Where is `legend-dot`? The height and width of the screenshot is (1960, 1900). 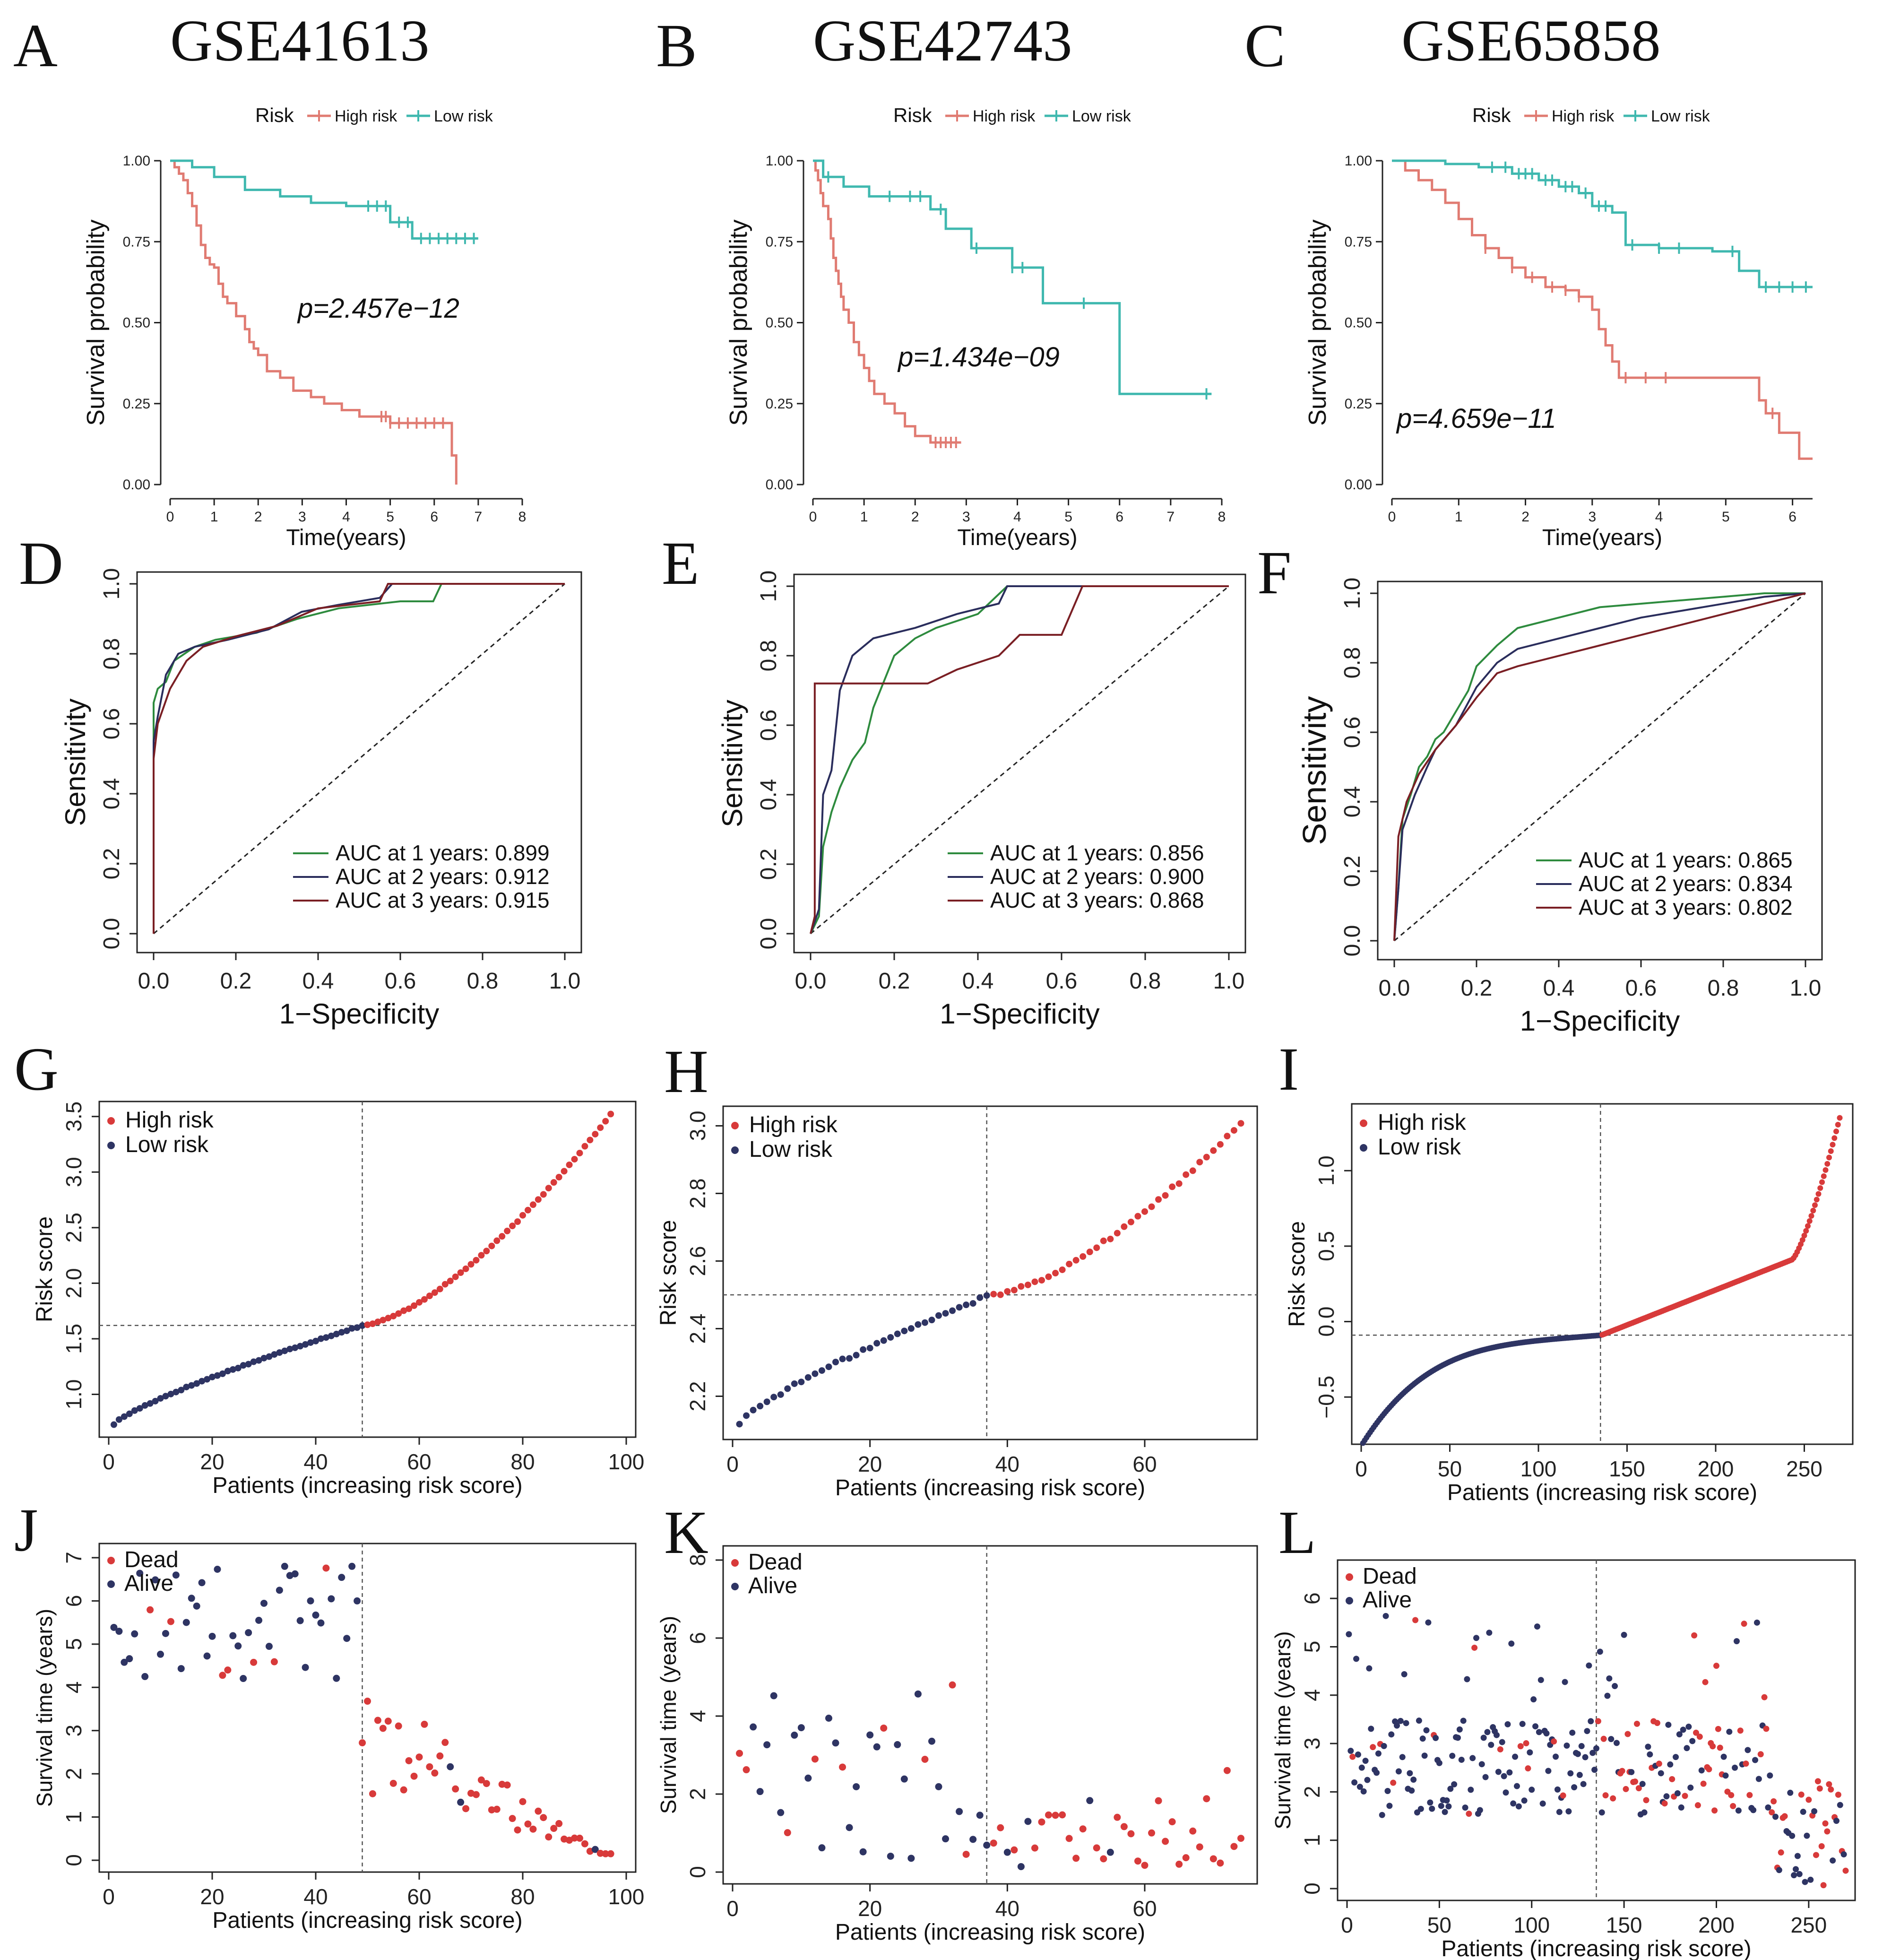 legend-dot is located at coordinates (1363, 1148).